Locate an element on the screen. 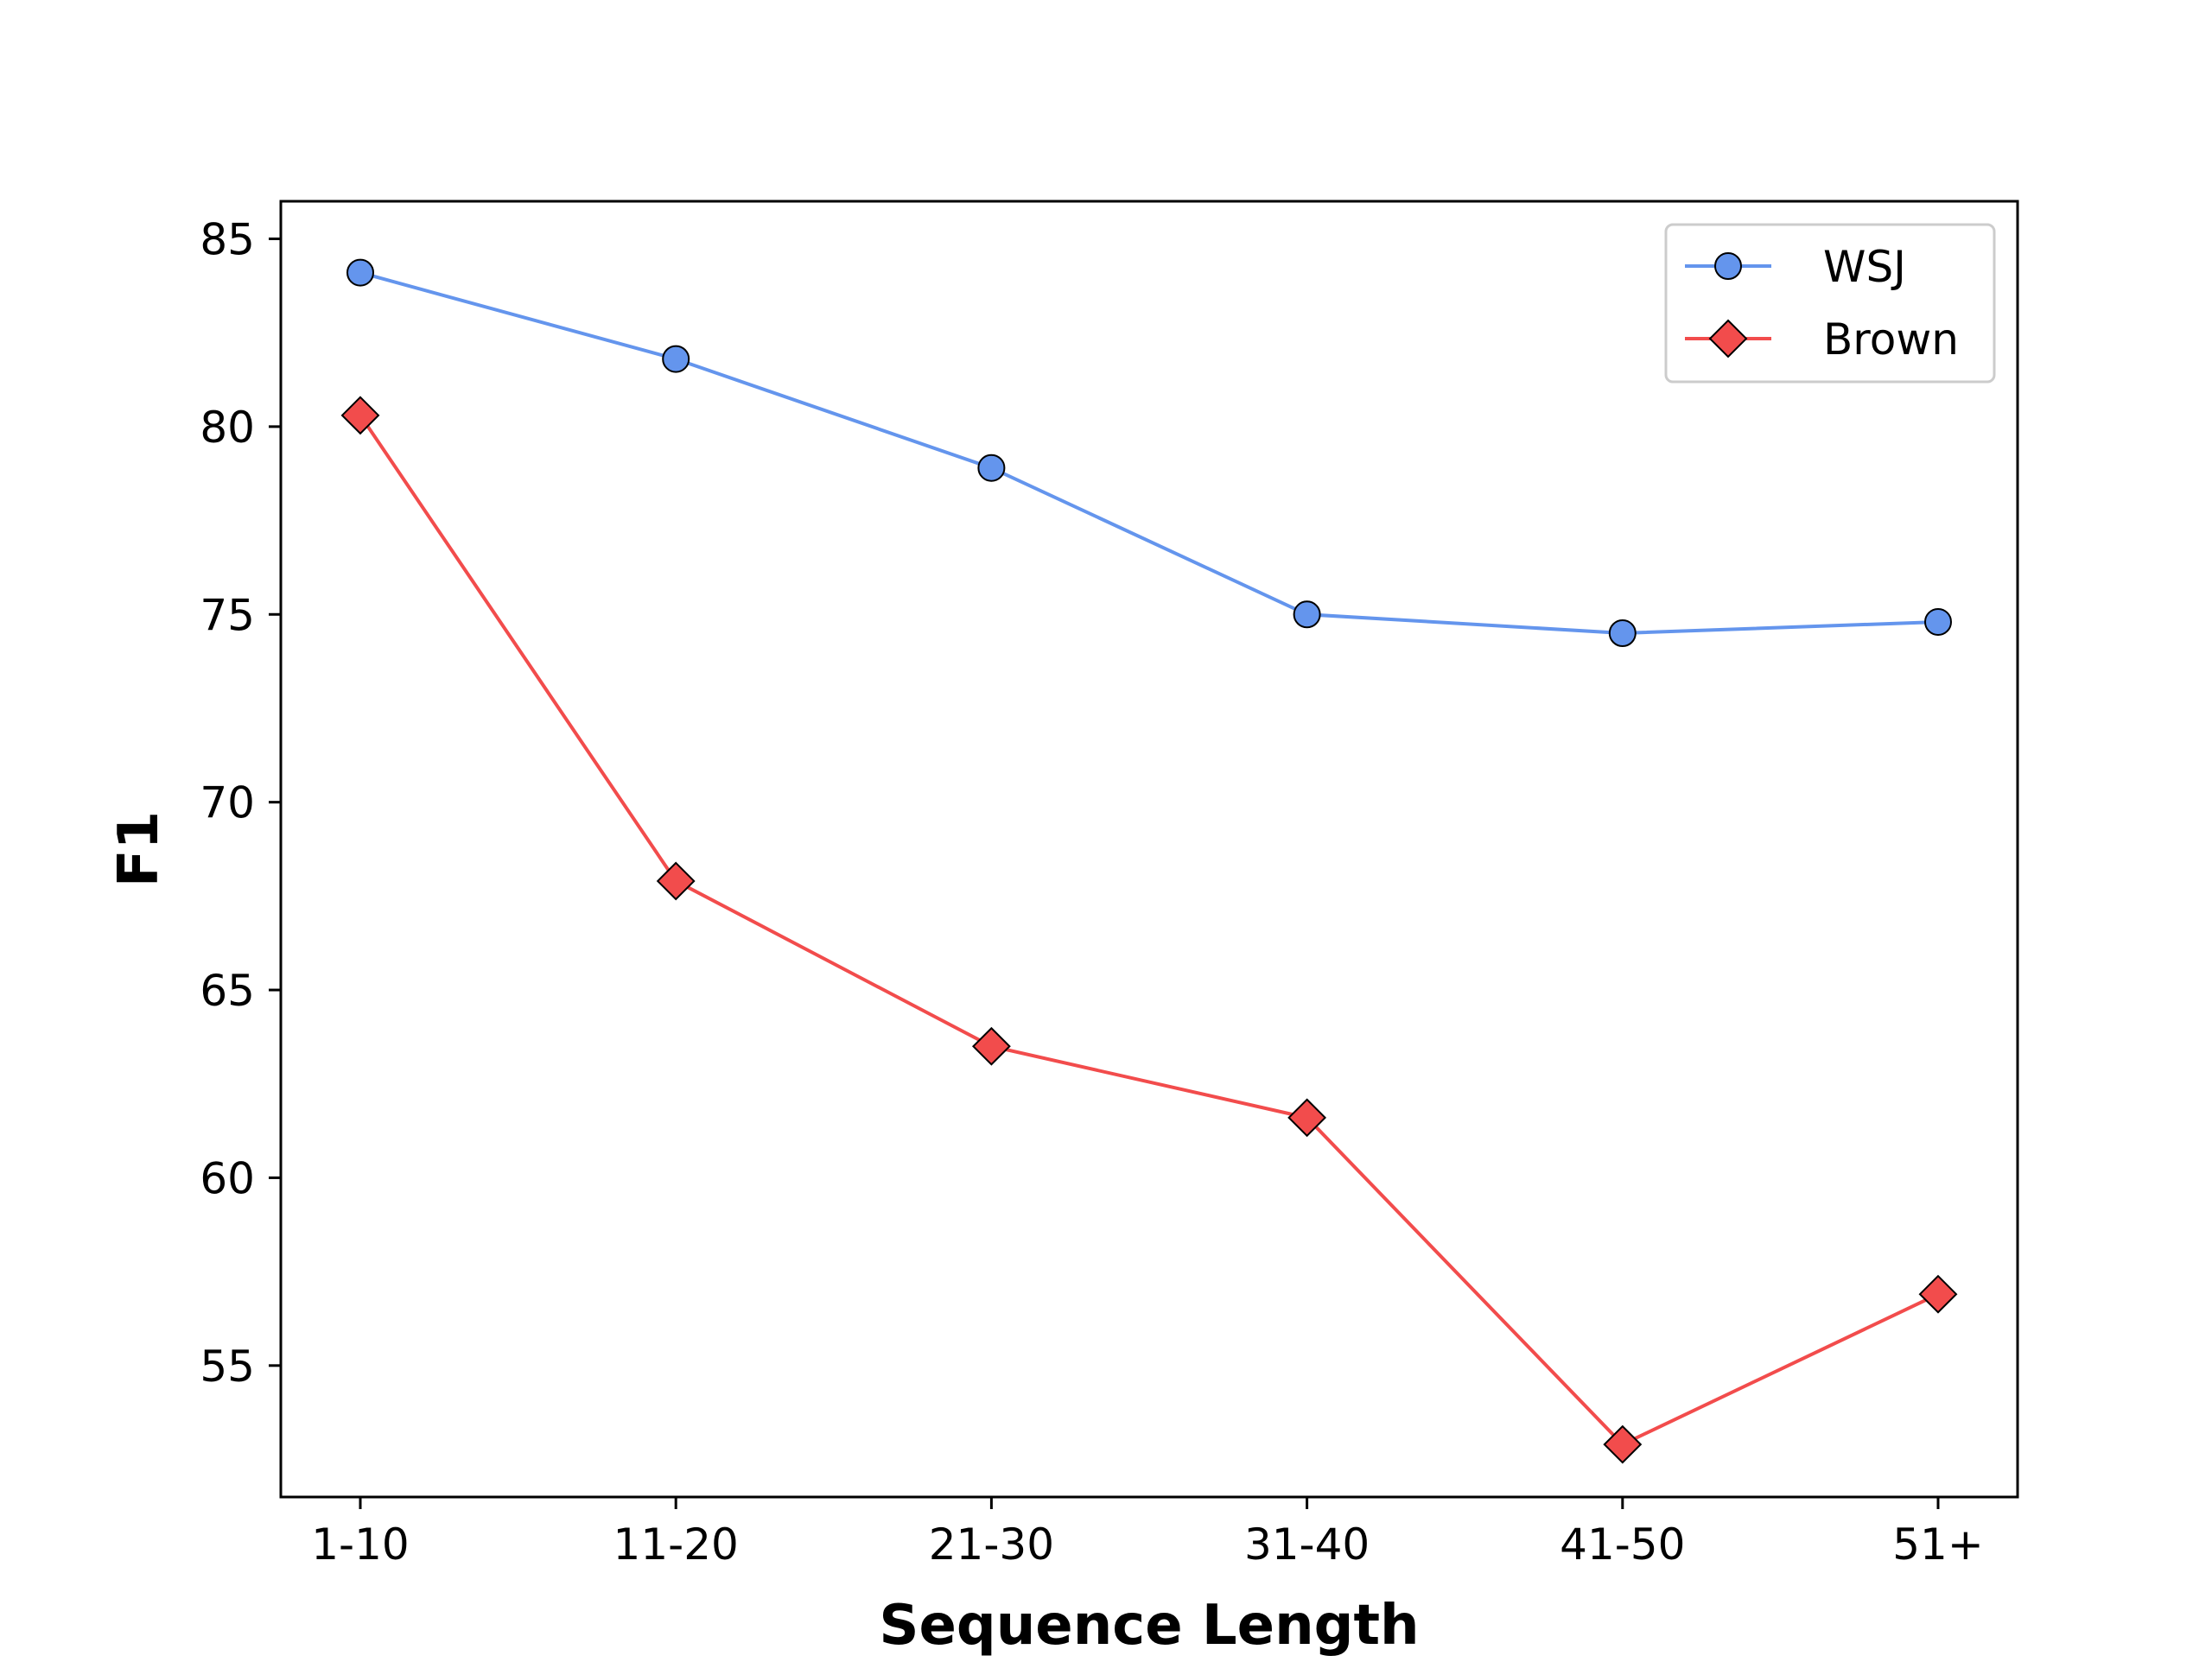 The image size is (2212, 1662). legend: WSJ Brown is located at coordinates (1830, 303).